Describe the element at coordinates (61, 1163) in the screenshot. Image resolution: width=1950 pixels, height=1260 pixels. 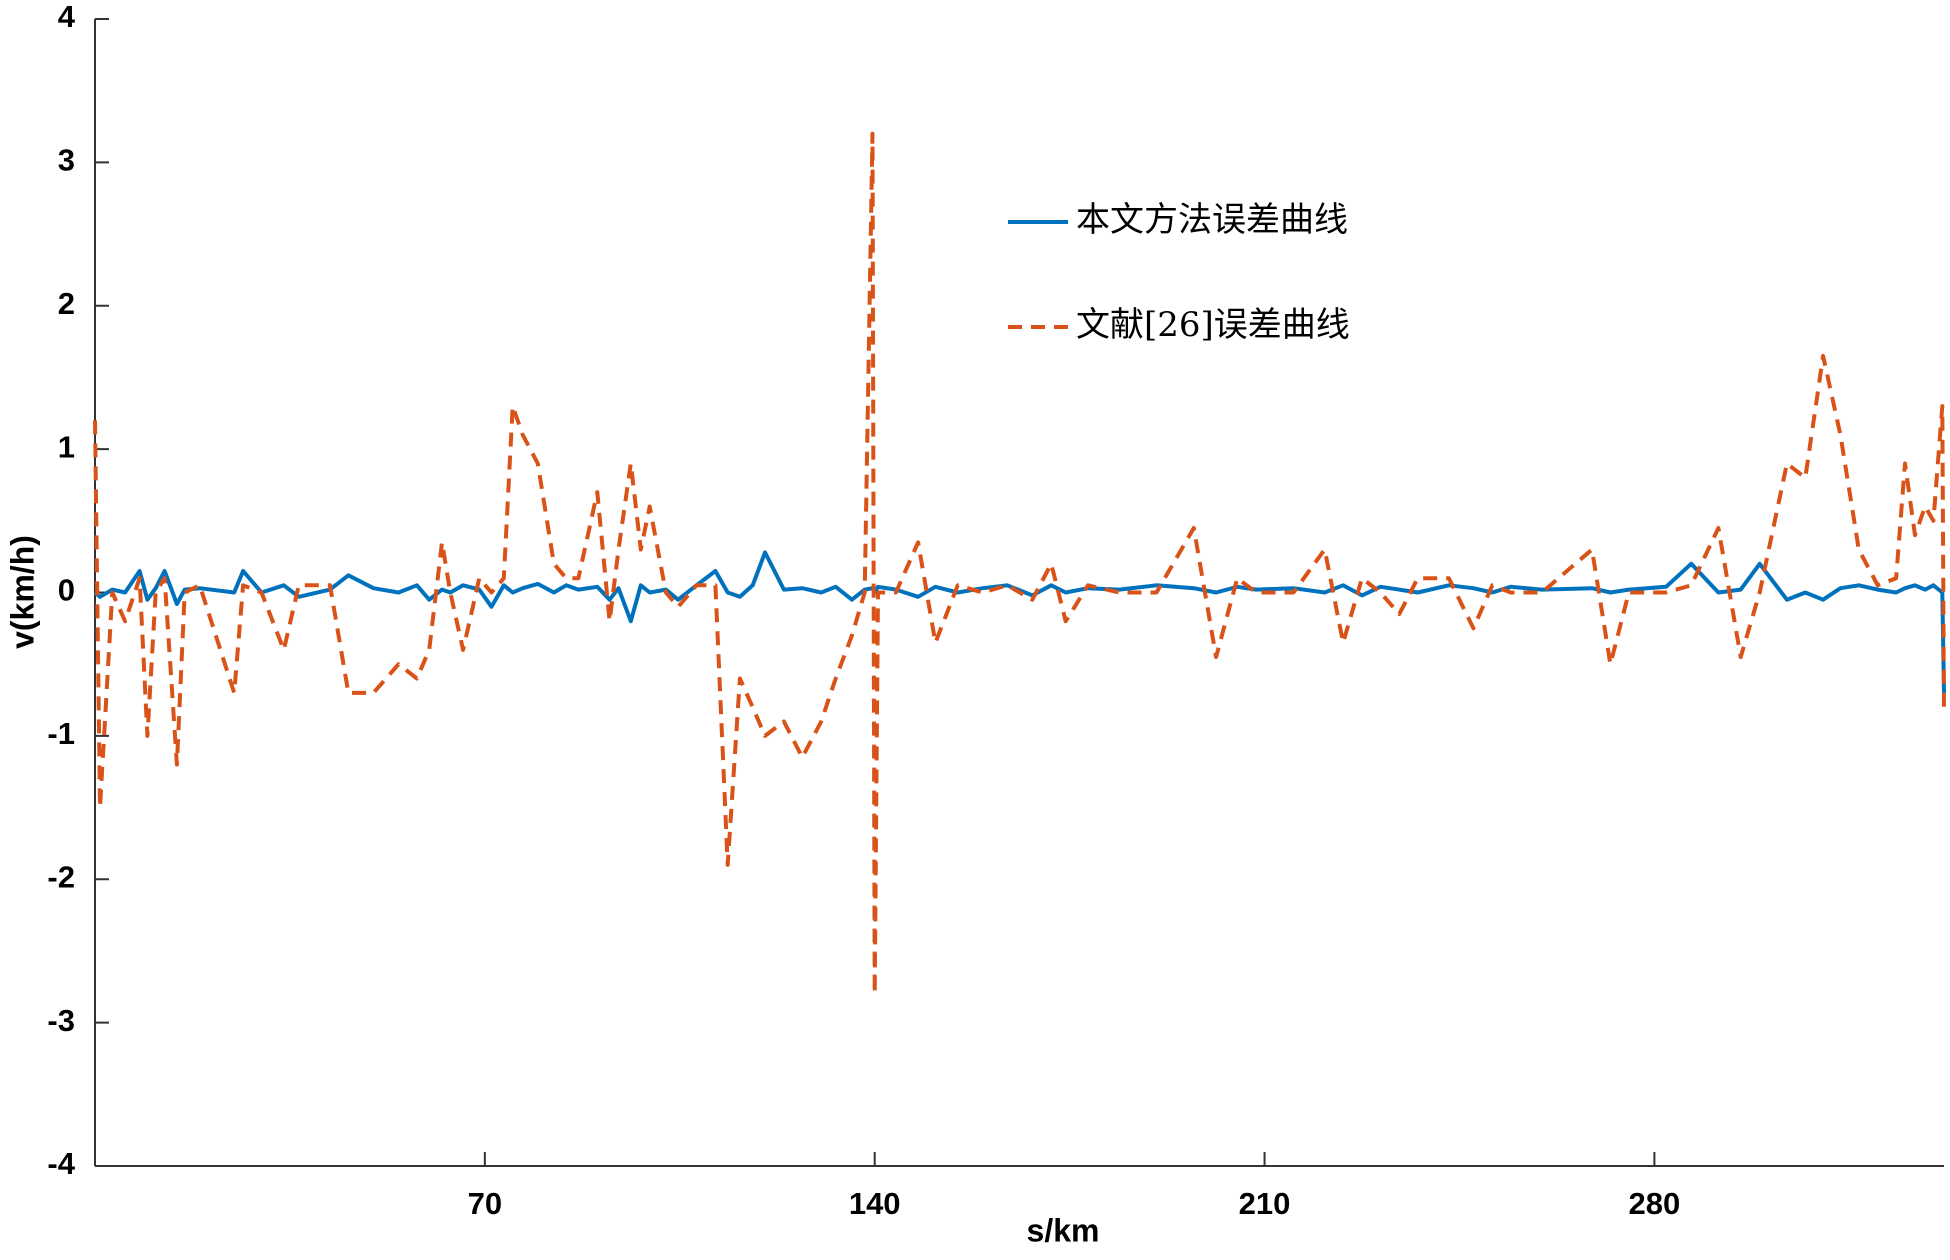
I see `y-tick-label: -4` at that location.